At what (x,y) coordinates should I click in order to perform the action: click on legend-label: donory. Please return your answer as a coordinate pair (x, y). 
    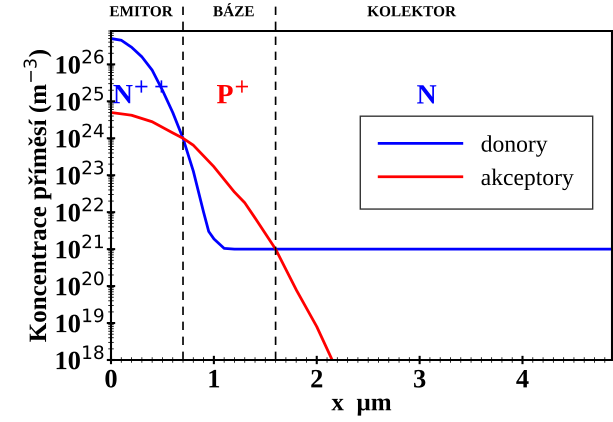
    Looking at the image, I should click on (515, 146).